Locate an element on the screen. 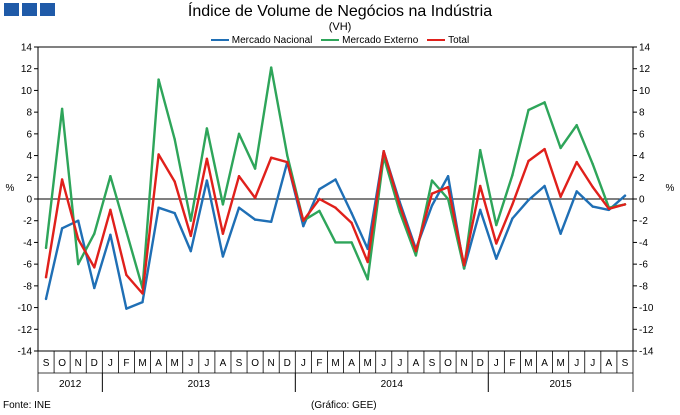 The height and width of the screenshot is (415, 680). y-tick-label-right: -4 is located at coordinates (643, 243).